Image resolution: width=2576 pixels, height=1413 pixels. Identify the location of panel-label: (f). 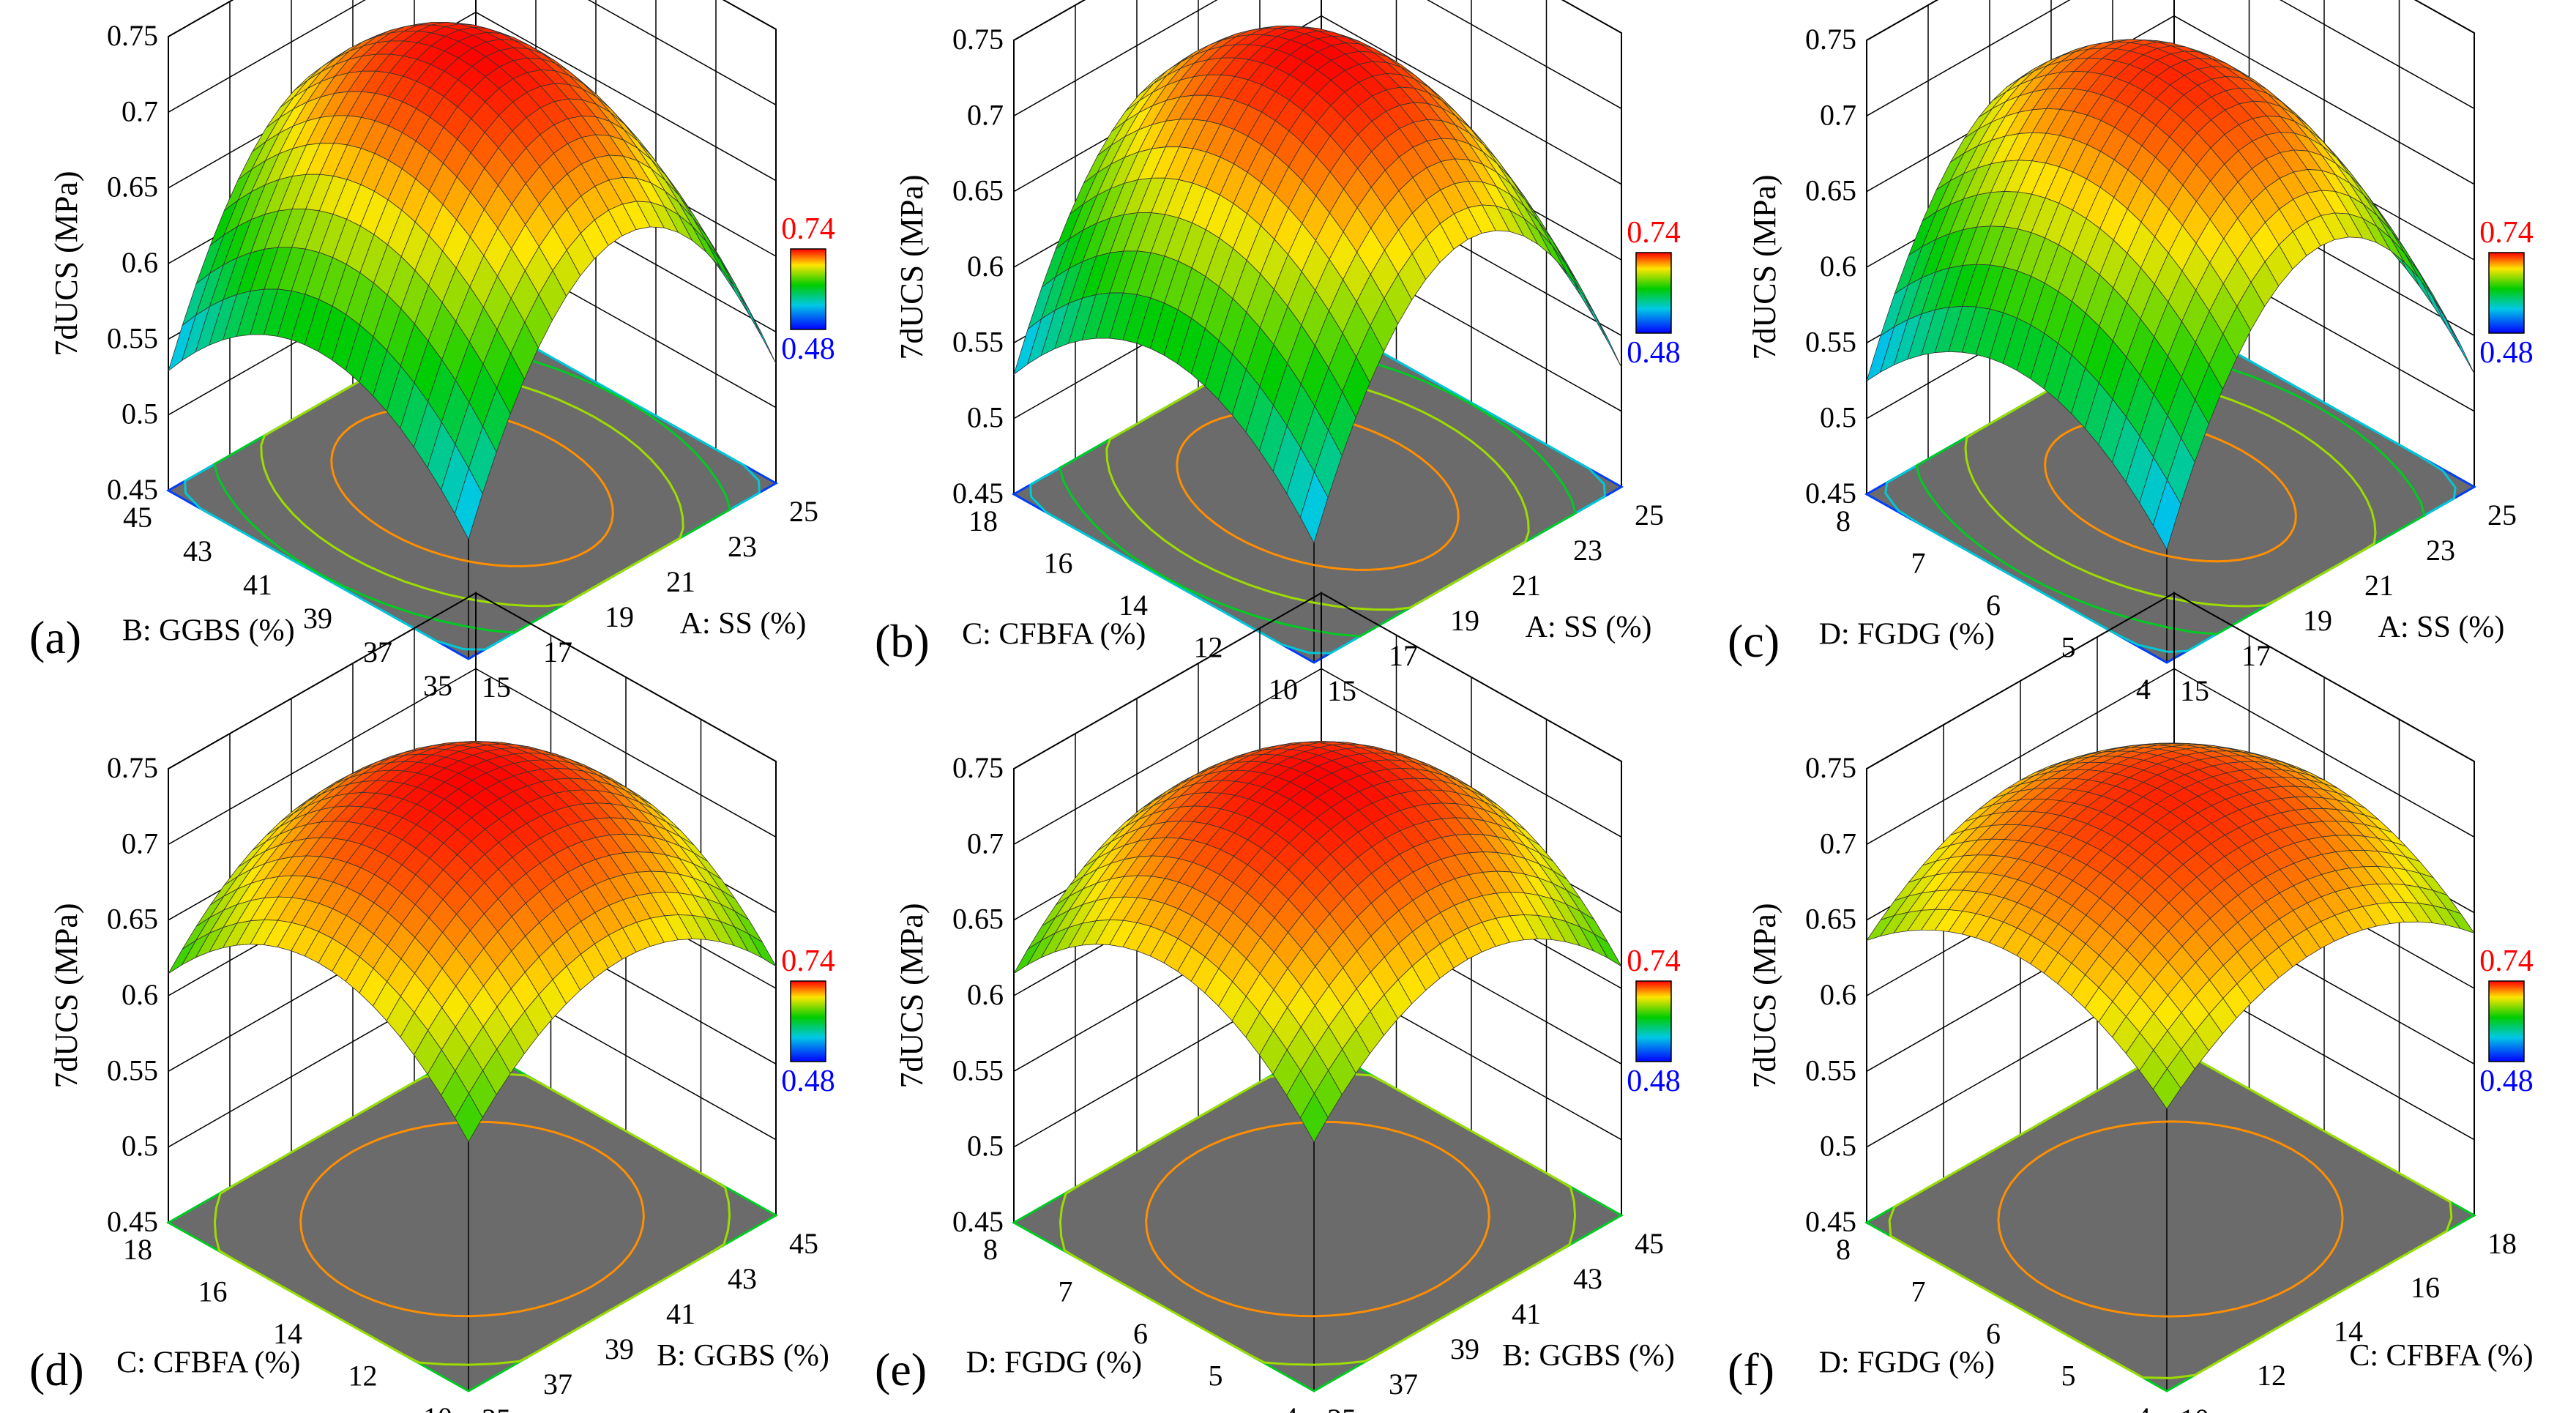
(1751, 1369).